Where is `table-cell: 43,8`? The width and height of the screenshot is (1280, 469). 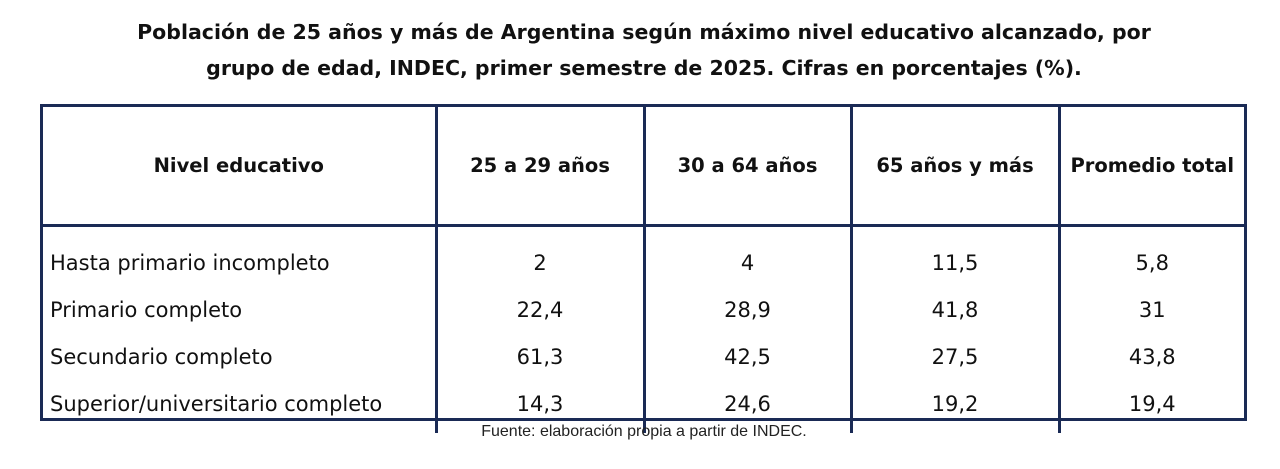 table-cell: 43,8 is located at coordinates (1152, 356).